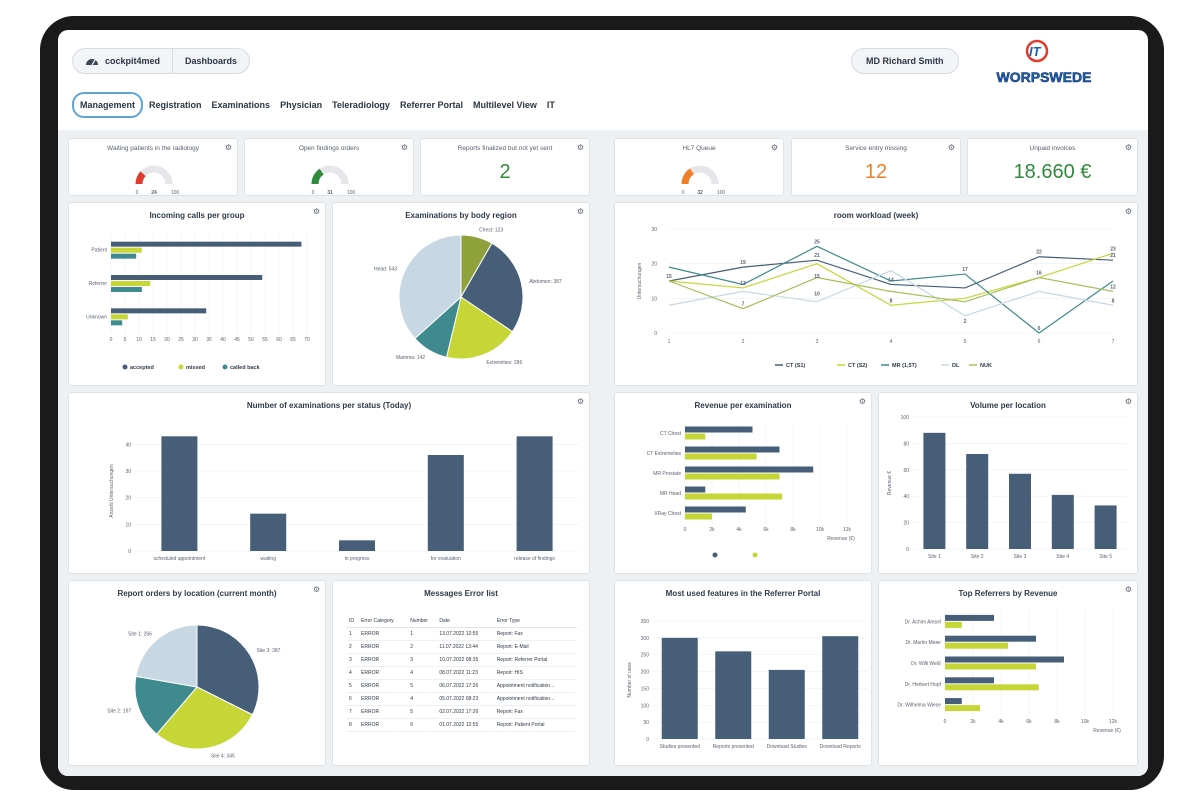 This screenshot has height=800, width=1200. What do you see at coordinates (279, 340) in the screenshot?
I see `x-tick-label: 60` at bounding box center [279, 340].